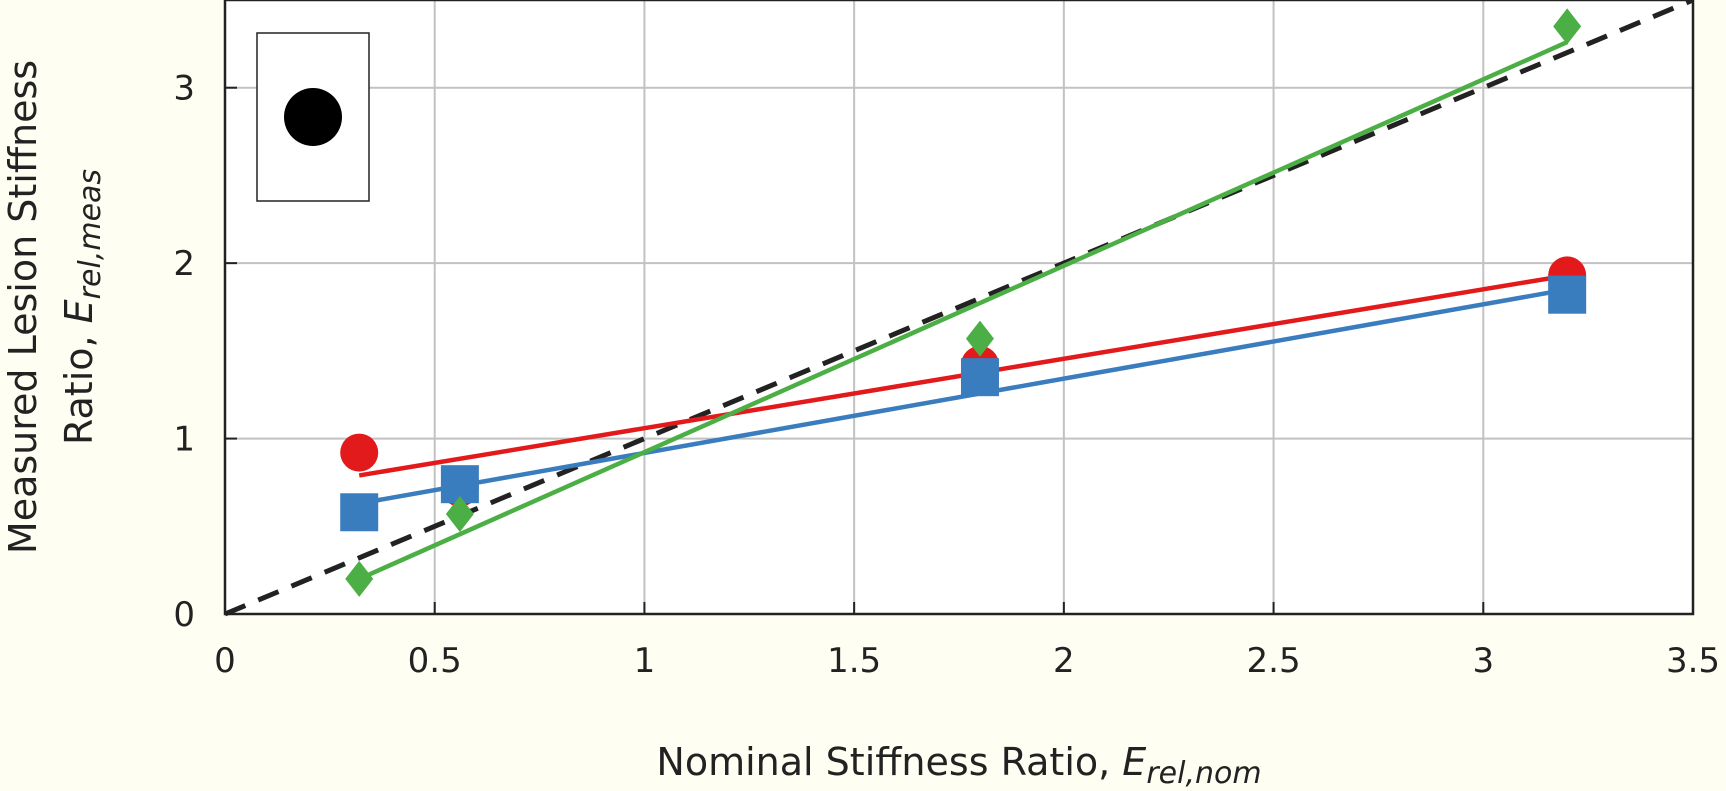 The width and height of the screenshot is (1726, 791). Describe the element at coordinates (23, 307) in the screenshot. I see `y-axis-title-line1: Measured Lesion Stiffness` at that location.